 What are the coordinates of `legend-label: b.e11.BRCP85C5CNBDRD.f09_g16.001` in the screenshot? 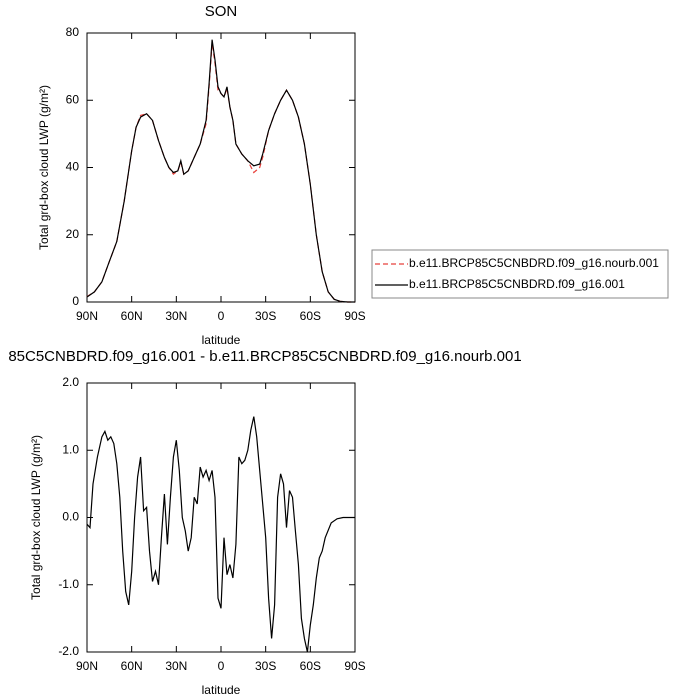 It's located at (517, 284).